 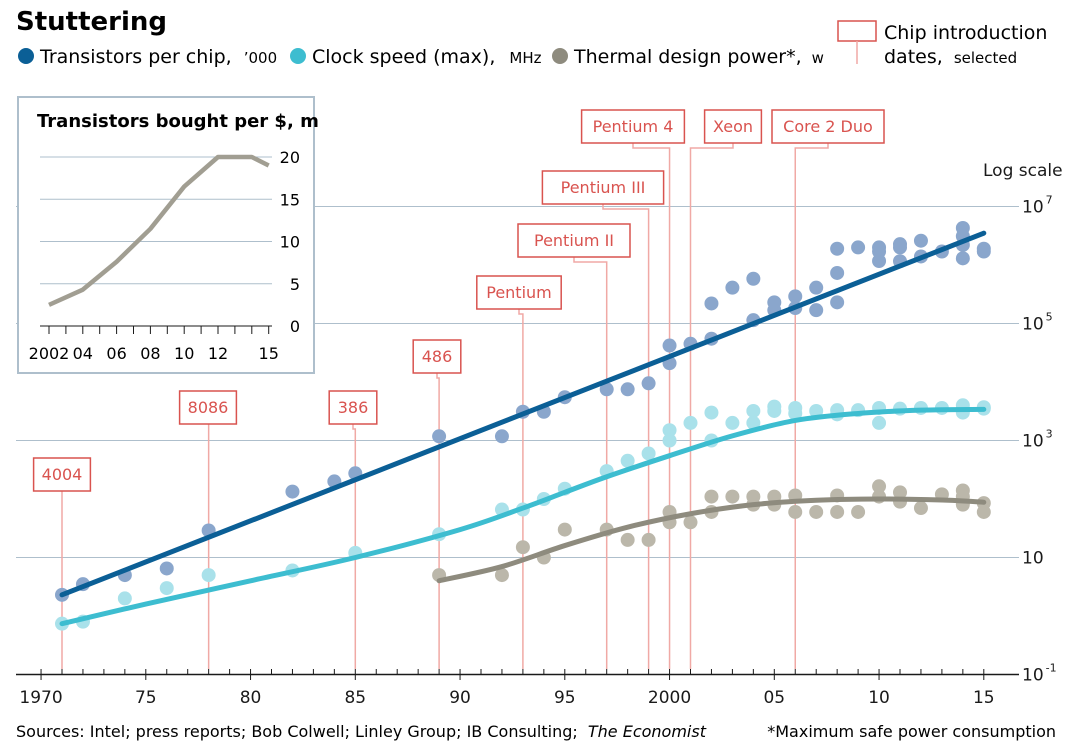 What do you see at coordinates (687, 57) in the screenshot?
I see `legend-label-power: Thermal design power*,` at bounding box center [687, 57].